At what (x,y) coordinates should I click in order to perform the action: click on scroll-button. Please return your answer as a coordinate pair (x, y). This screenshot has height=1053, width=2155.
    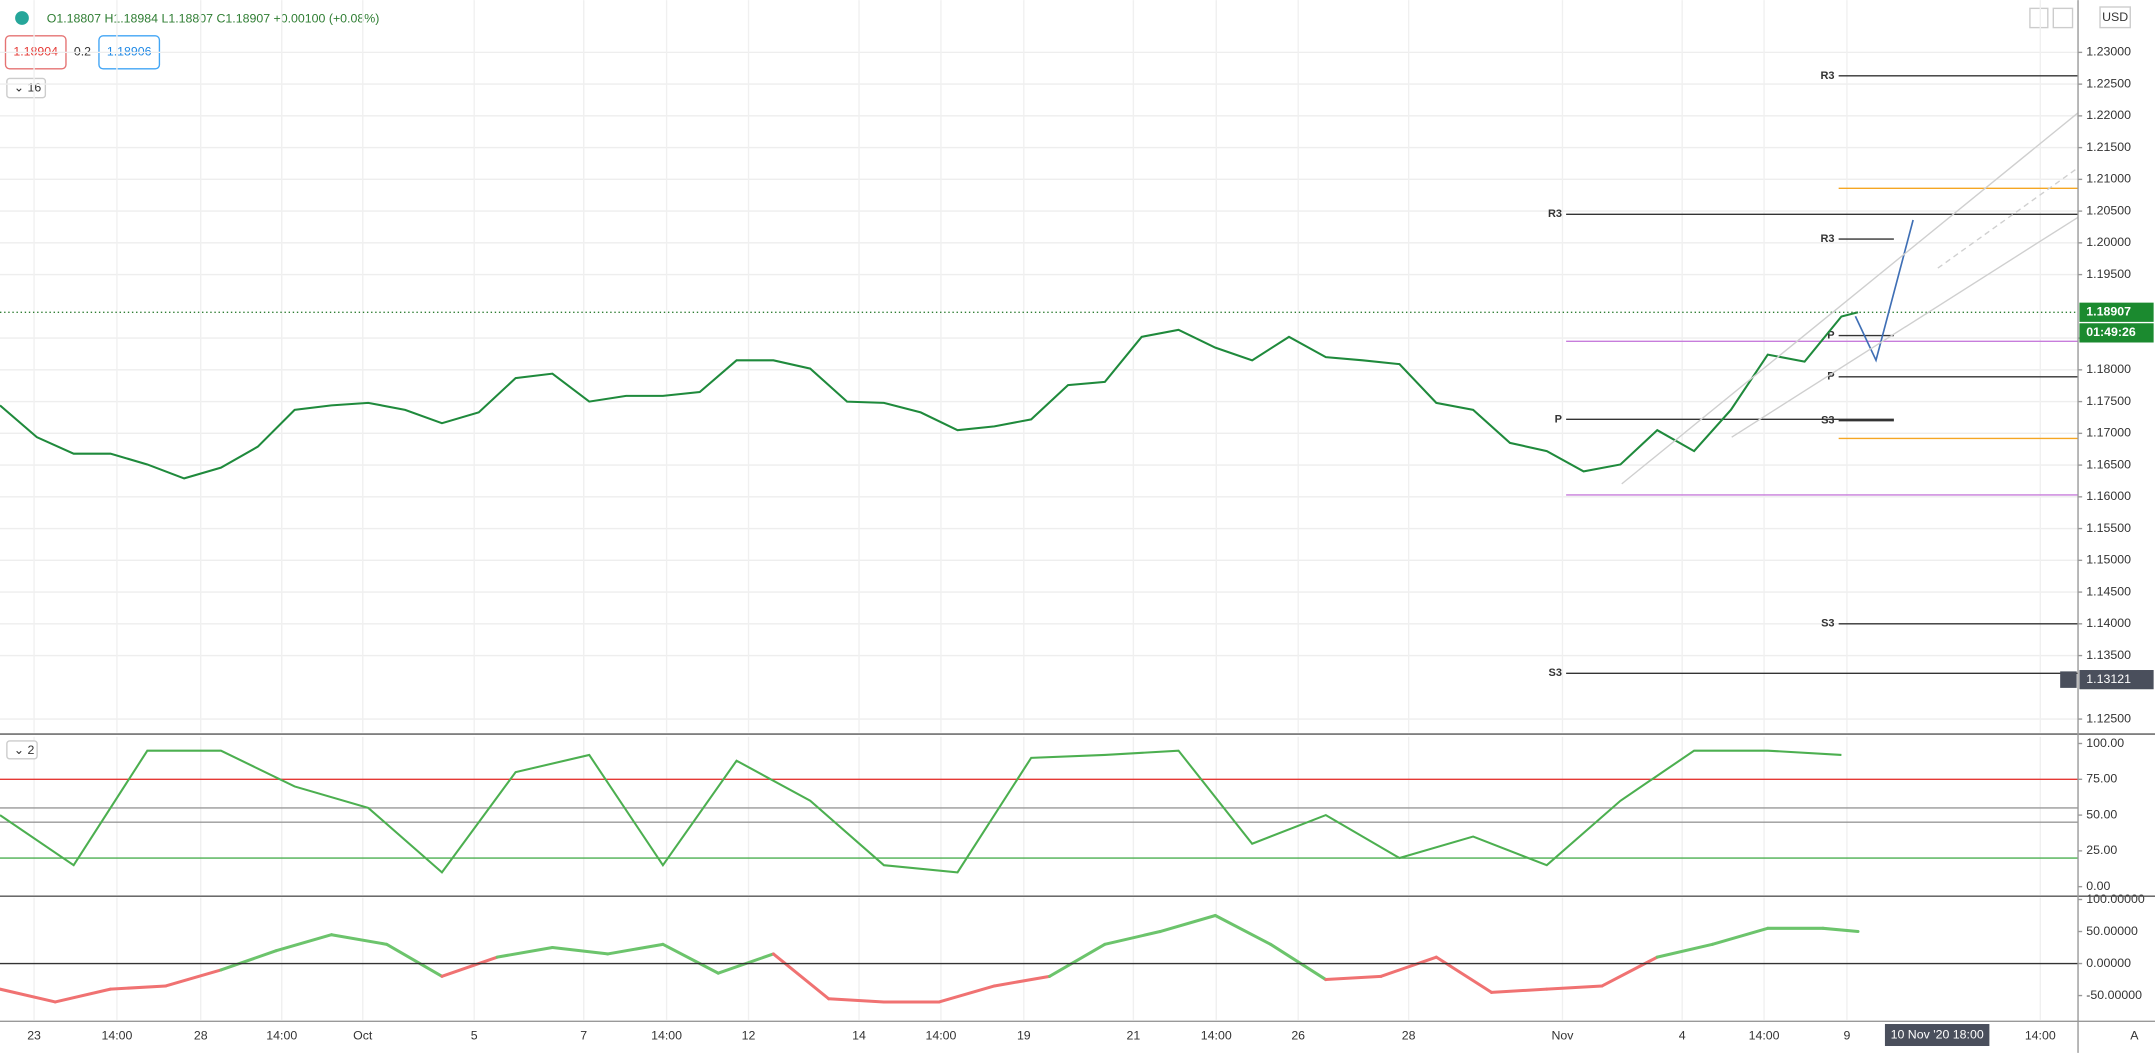
    Looking at the image, I should click on (2039, 18).